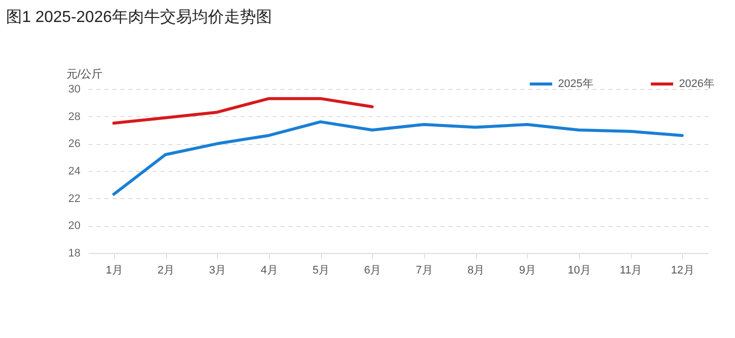  Describe the element at coordinates (217, 270) in the screenshot. I see `x-tick-label: 3月` at that location.